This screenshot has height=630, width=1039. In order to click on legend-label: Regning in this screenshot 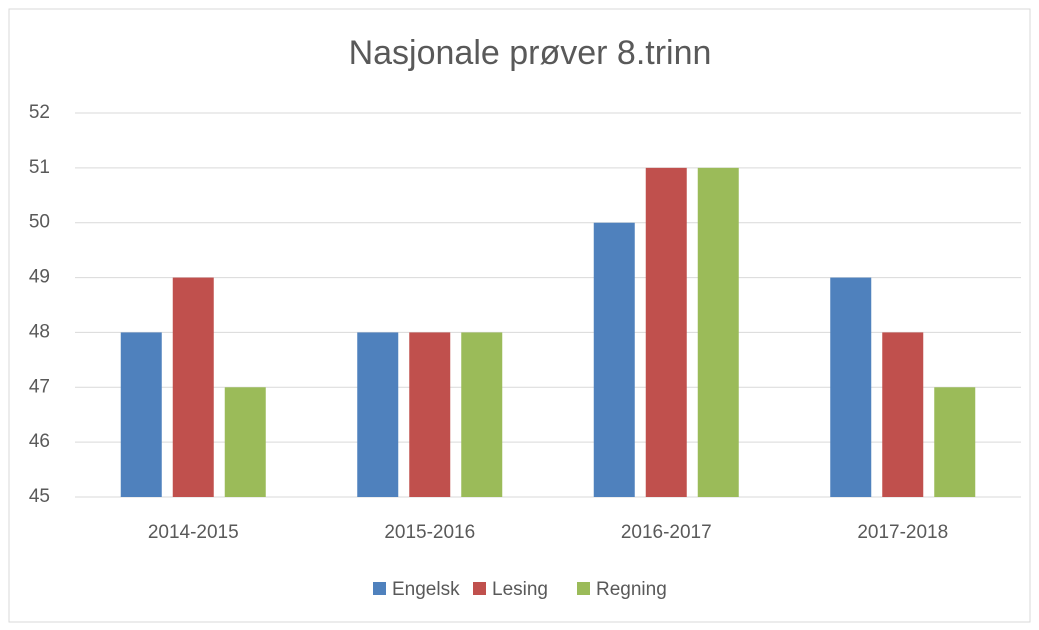, I will do `click(631, 589)`.